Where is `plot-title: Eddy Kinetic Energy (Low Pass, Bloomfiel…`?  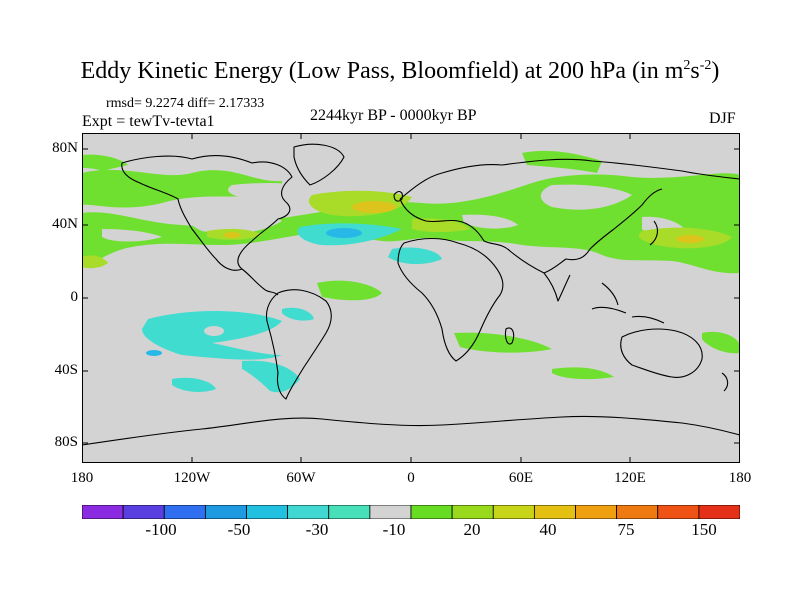
plot-title: Eddy Kinetic Energy (Low Pass, Bloomfiel… is located at coordinates (400, 71).